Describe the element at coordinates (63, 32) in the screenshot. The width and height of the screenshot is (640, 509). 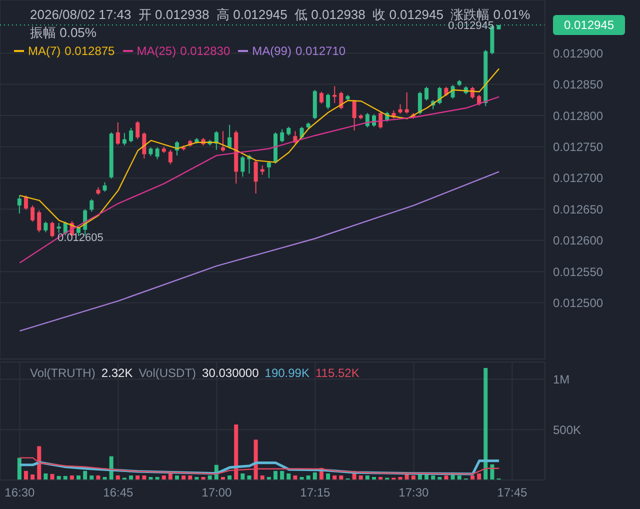
I see `annotation: 振幅 0.05%` at that location.